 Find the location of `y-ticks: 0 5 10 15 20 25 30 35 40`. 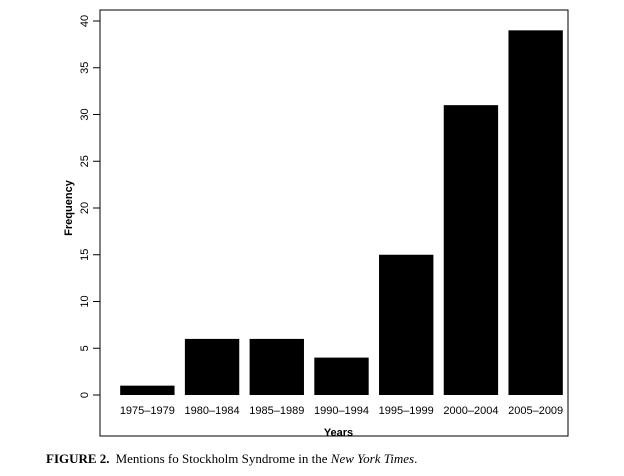

y-ticks: 0 5 10 15 20 25 30 35 40 is located at coordinates (89, 206).